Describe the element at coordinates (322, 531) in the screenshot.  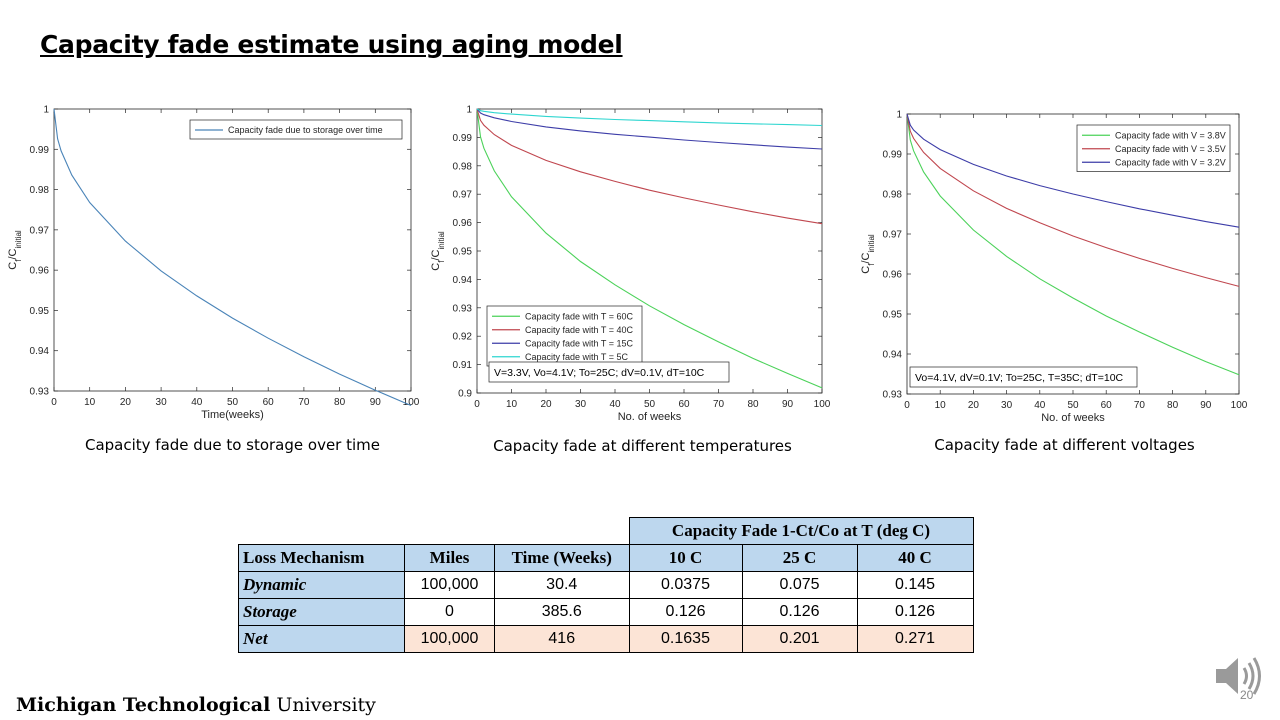
I see `table-blank-cell` at that location.